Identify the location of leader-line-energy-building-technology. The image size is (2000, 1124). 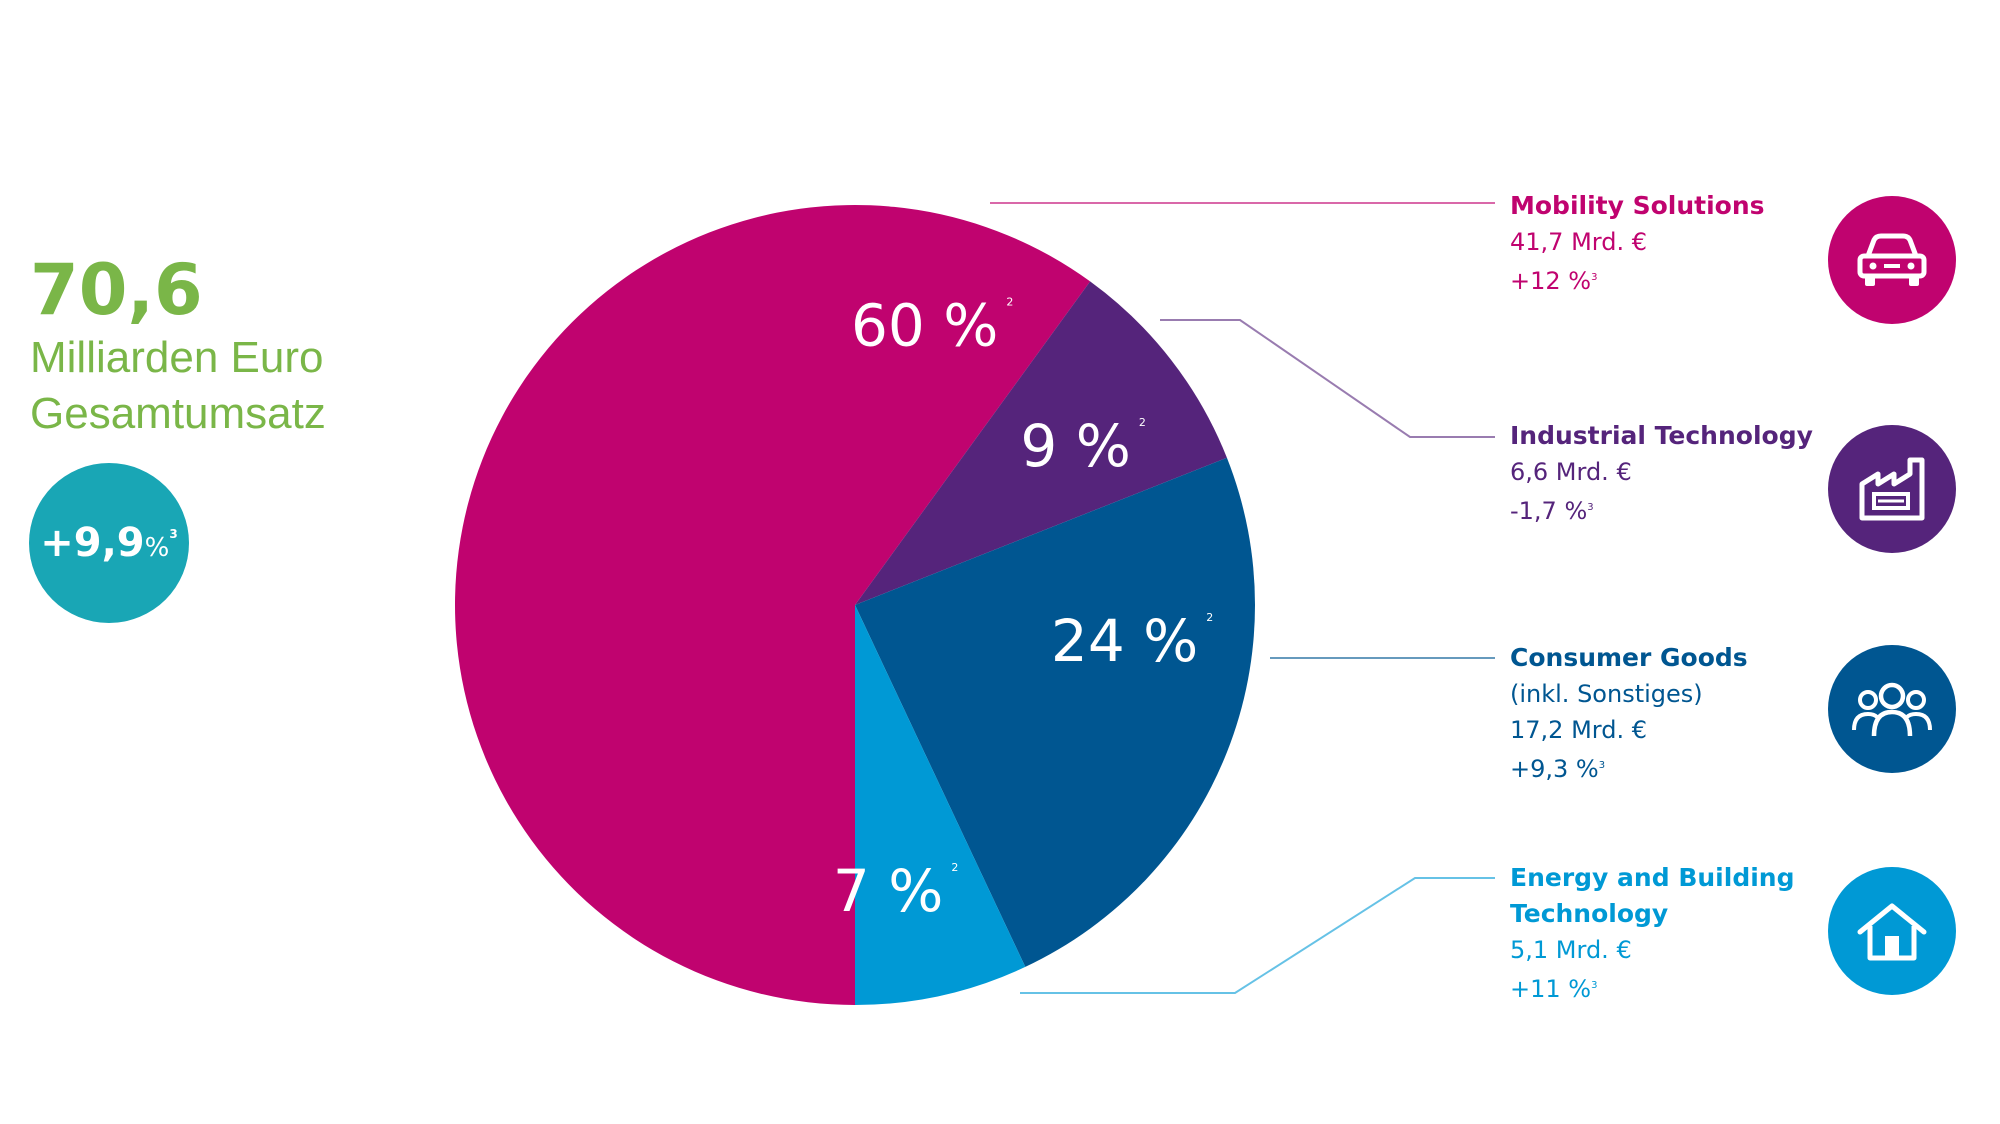
(1257, 935).